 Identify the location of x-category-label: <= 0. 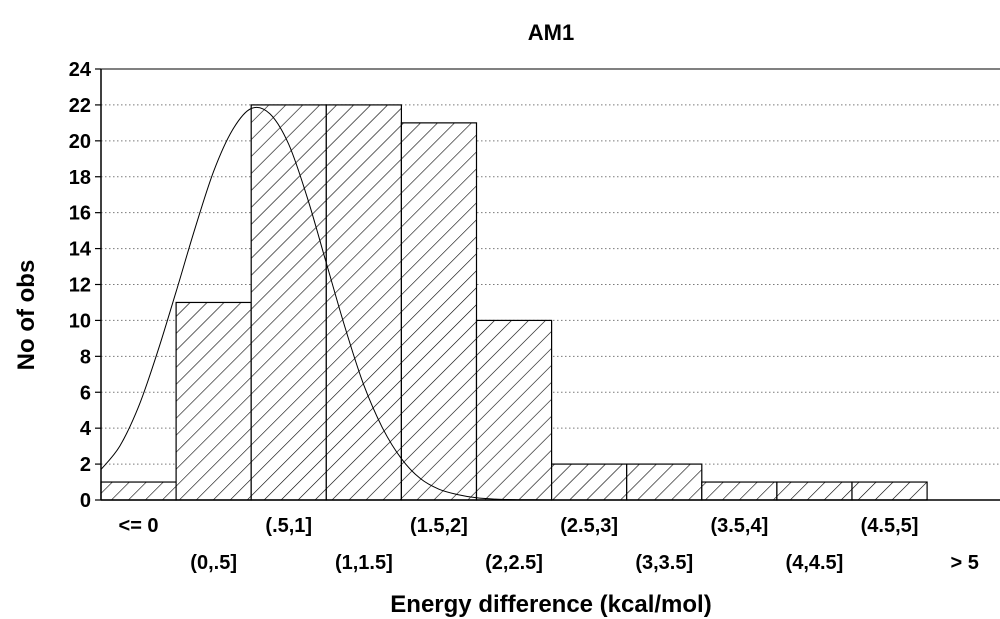
(139, 526).